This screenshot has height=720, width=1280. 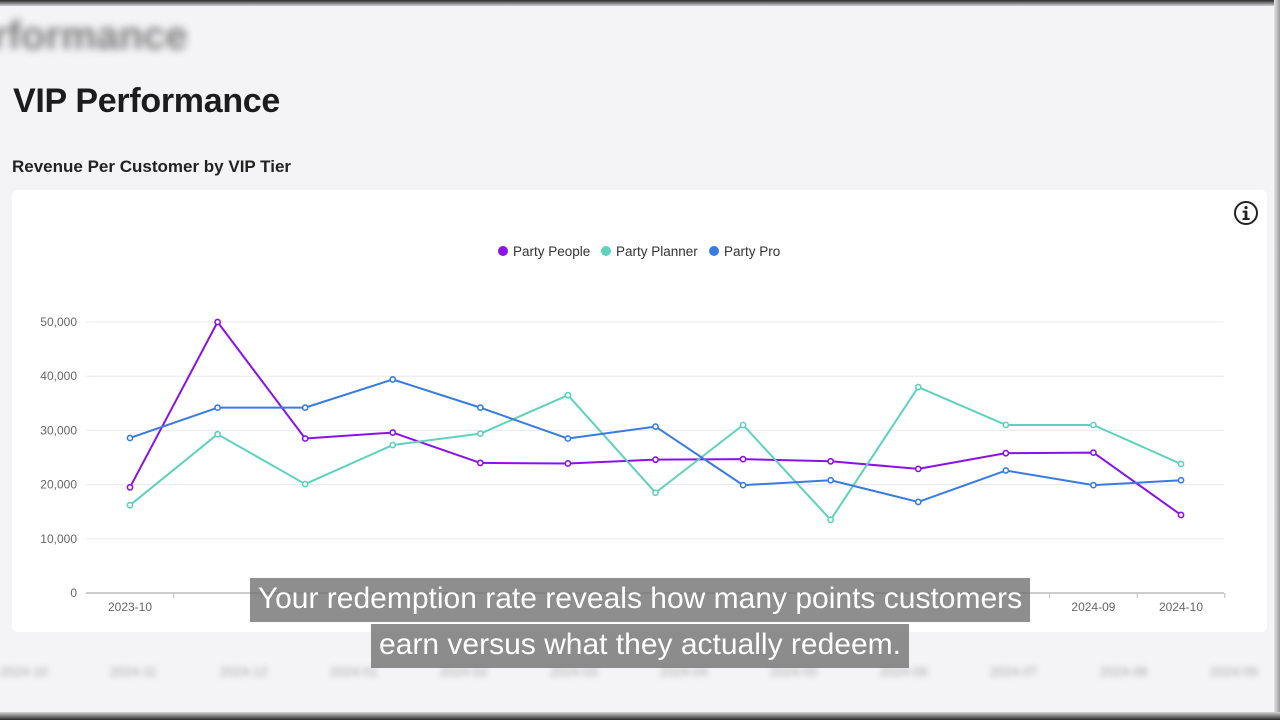 I want to click on chart-legend: Party People Party Planner Party Pro, so click(x=639, y=251).